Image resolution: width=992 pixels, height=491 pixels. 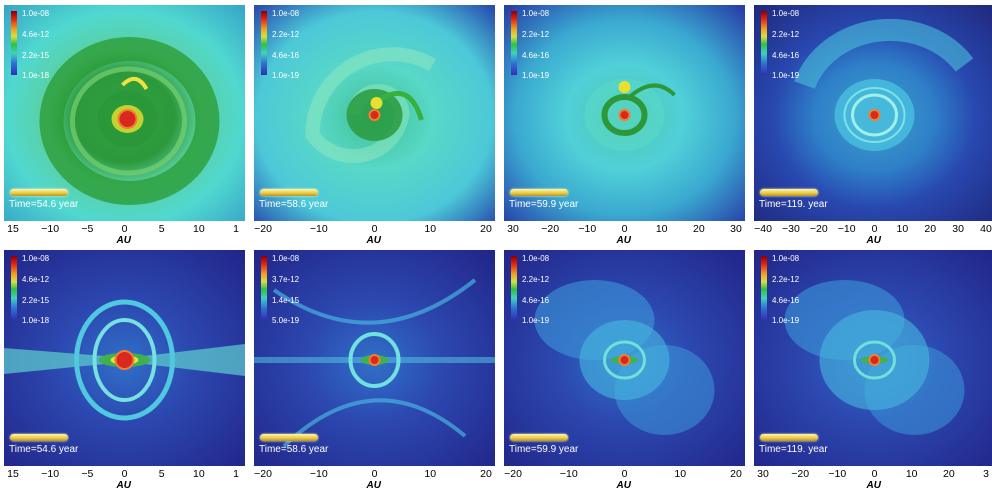 I want to click on x-tick-label: −30, so click(x=790, y=229).